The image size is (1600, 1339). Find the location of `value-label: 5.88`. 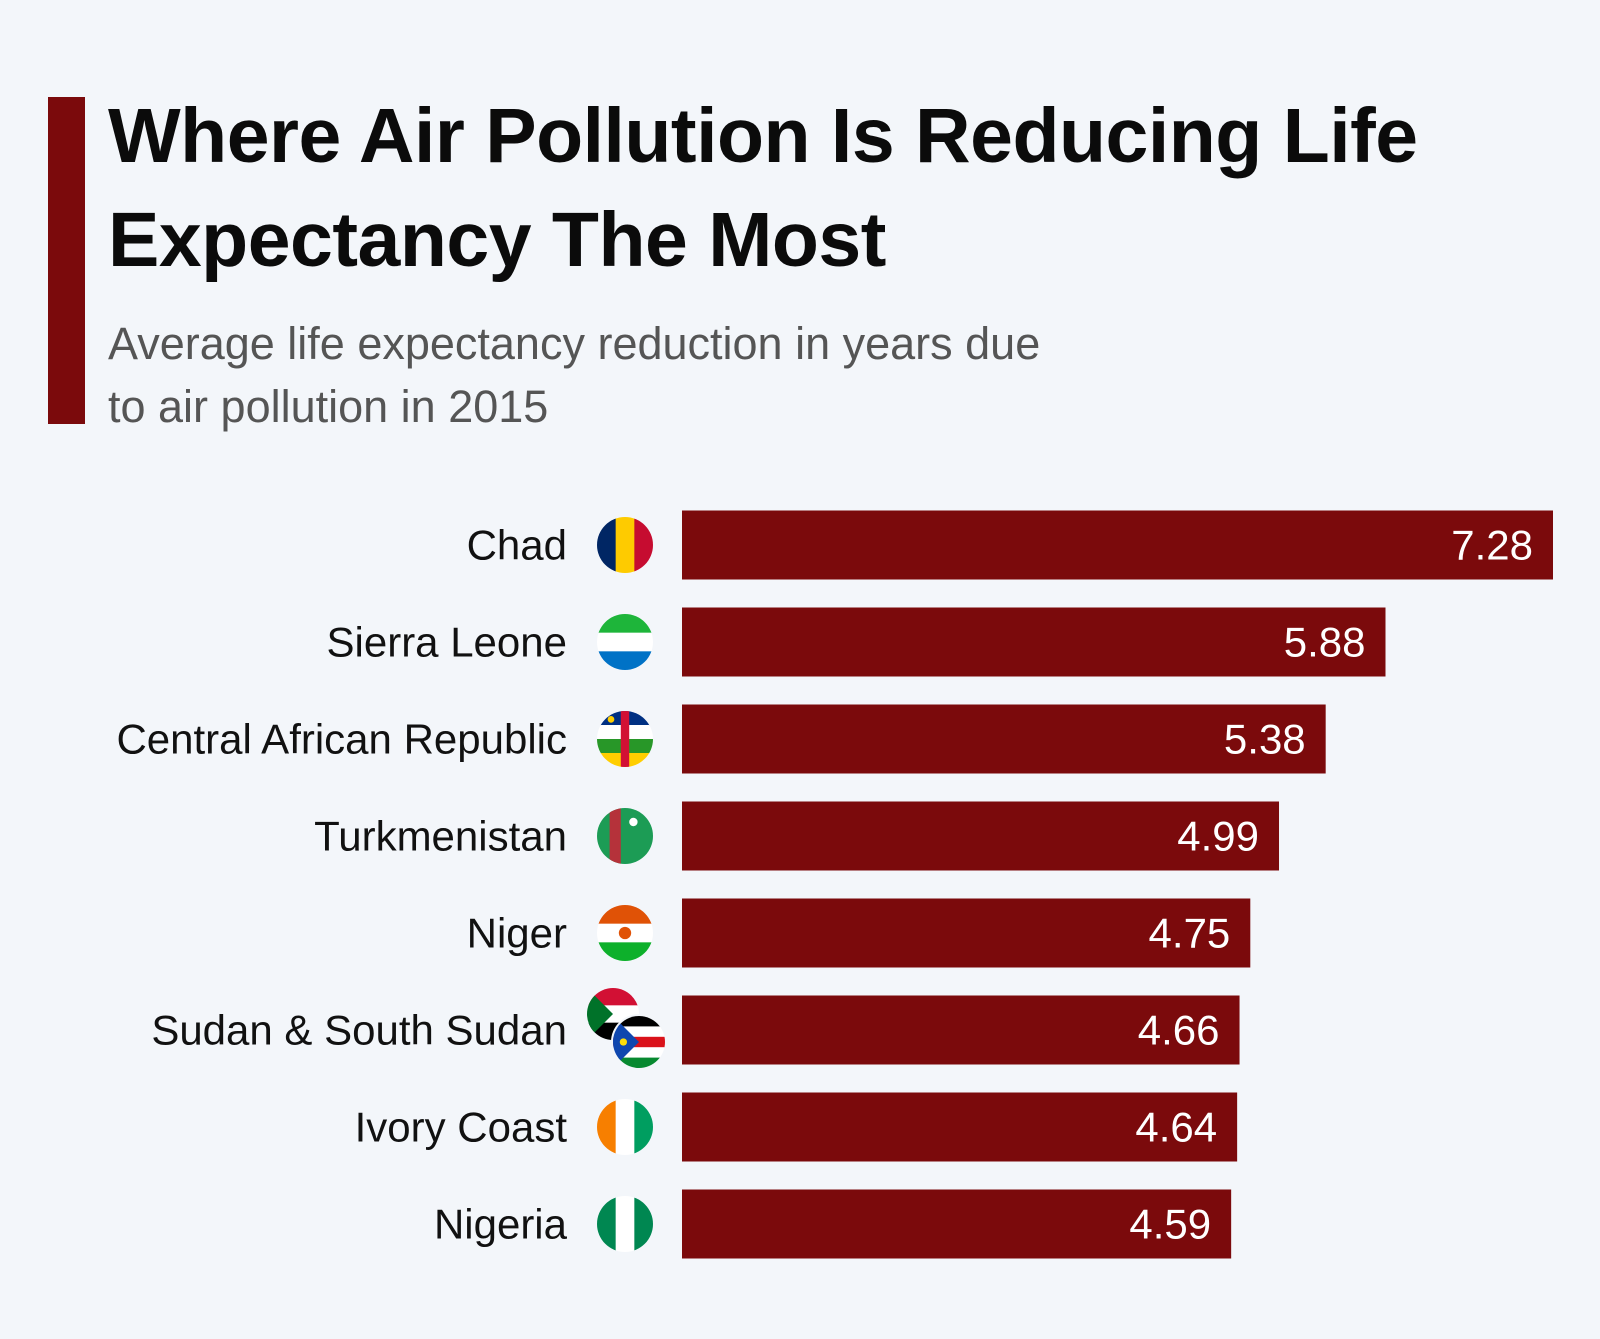

value-label: 5.88 is located at coordinates (1325, 642).